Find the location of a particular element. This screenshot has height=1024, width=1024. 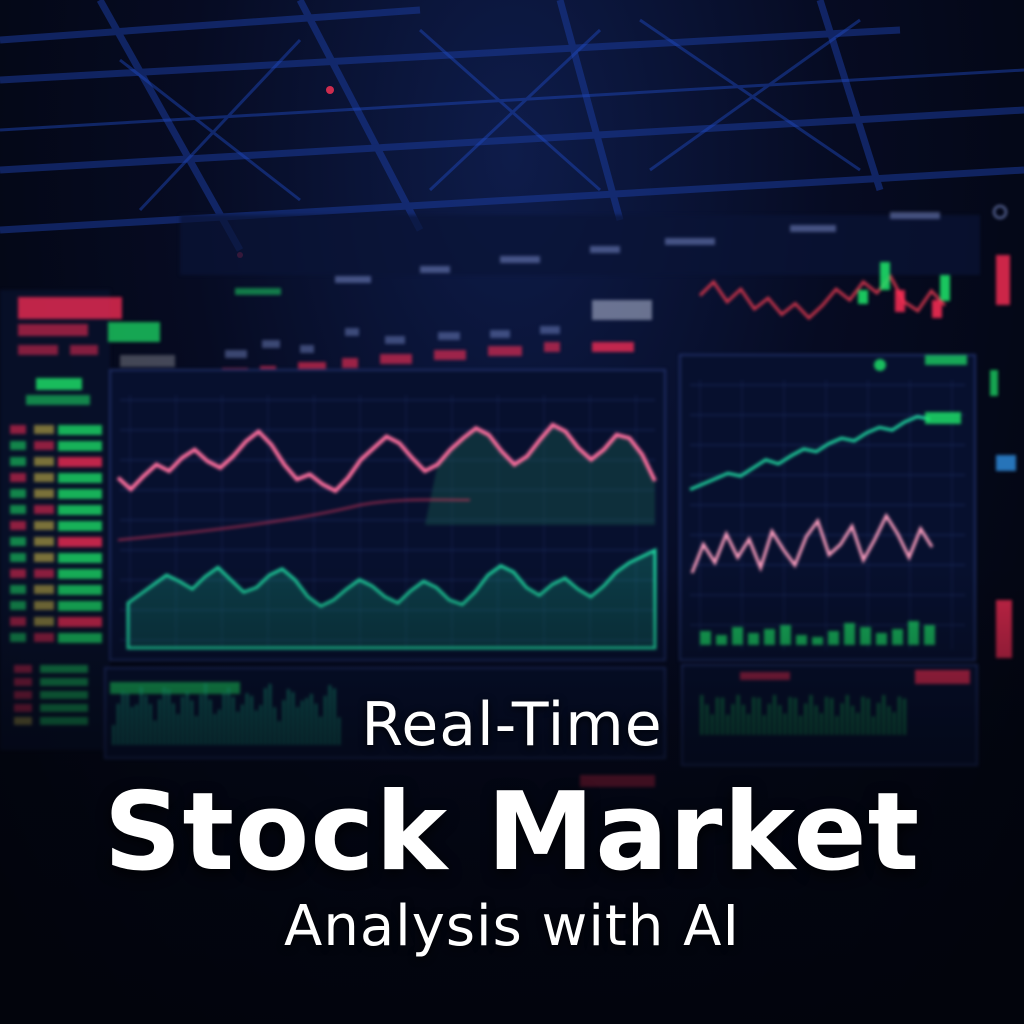

top-right-mini-chart is located at coordinates (822, 297).